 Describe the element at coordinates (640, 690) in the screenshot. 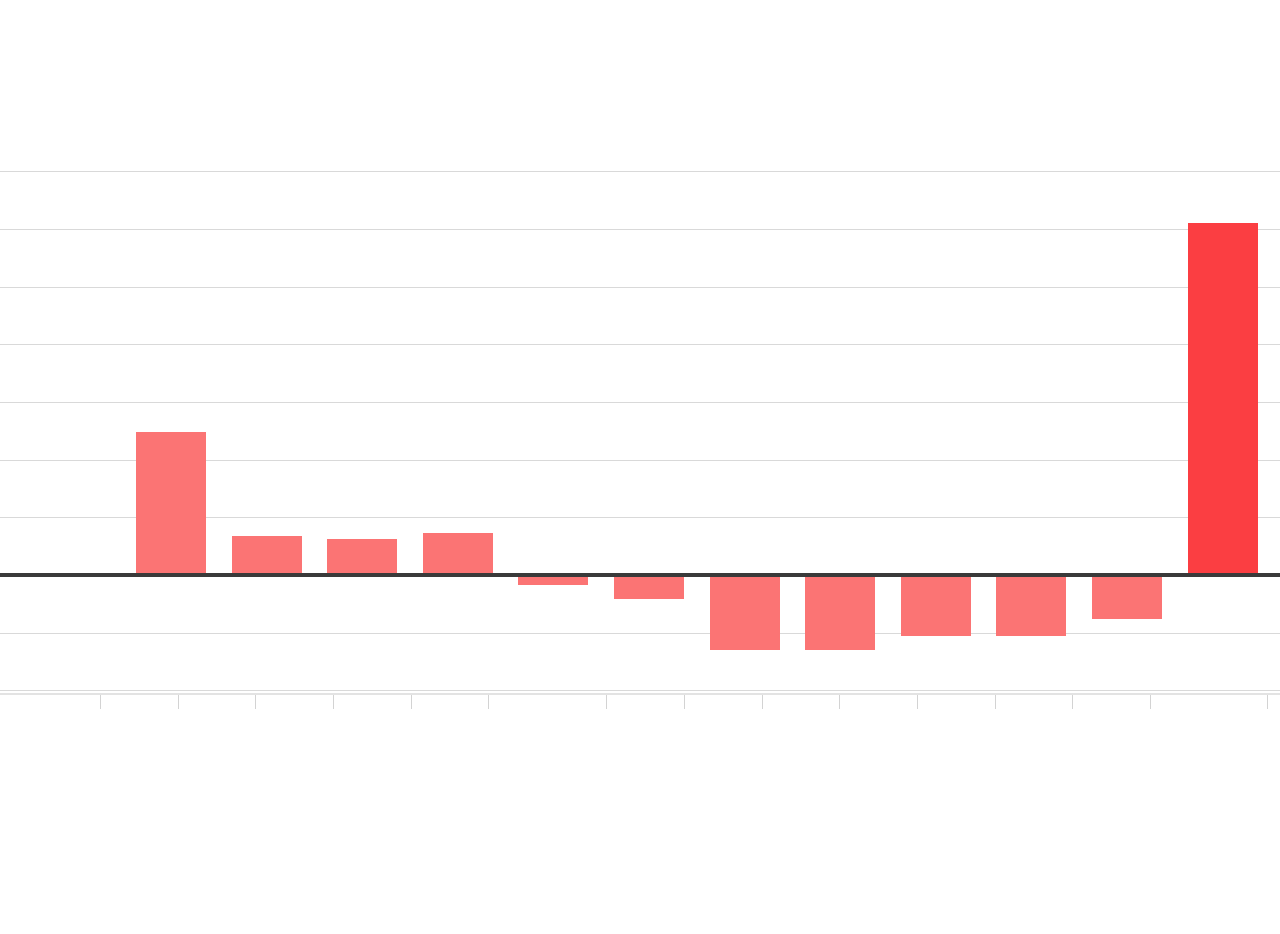

I see `gridline-y--2` at that location.